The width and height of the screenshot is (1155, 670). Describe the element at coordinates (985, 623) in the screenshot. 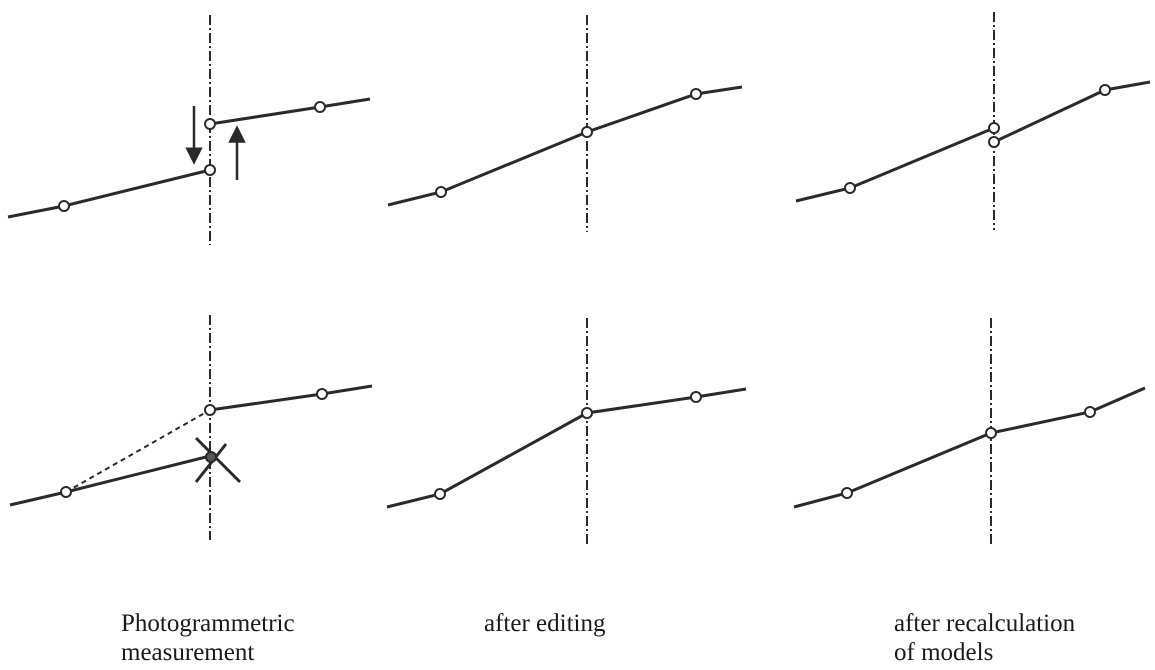

I see `caption-line: after recalculation` at that location.